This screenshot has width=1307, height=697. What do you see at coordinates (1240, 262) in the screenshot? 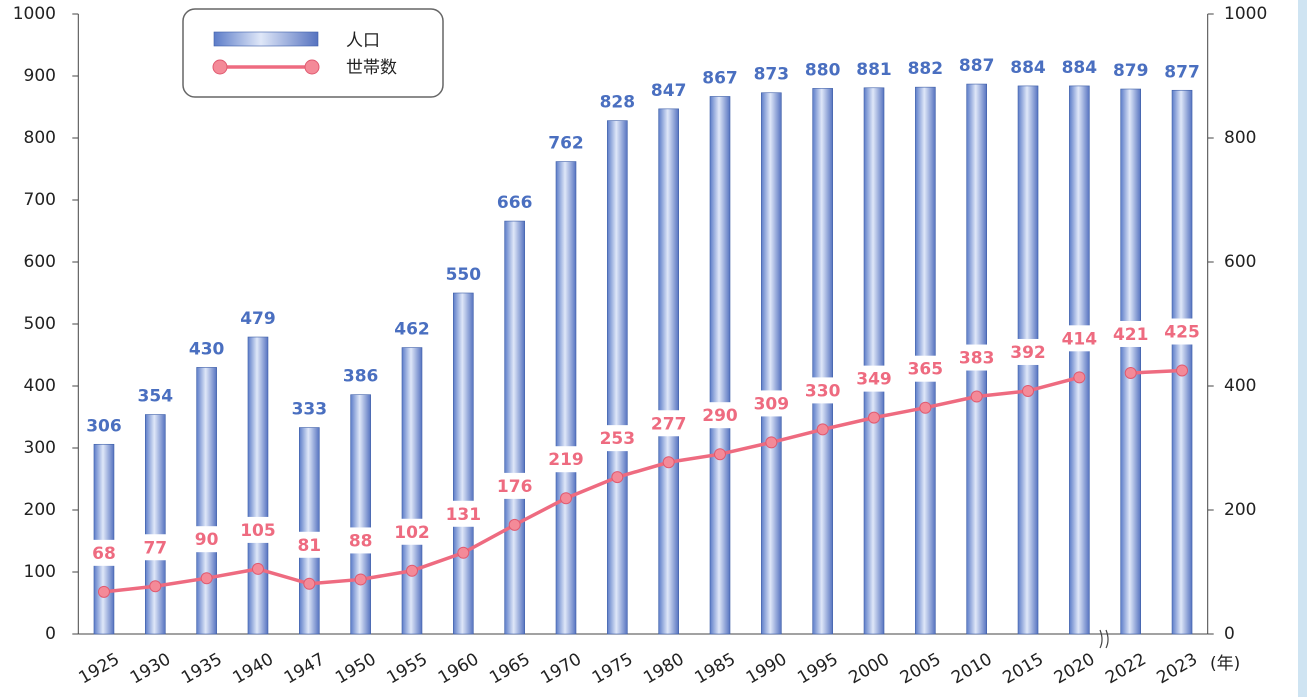
I see `y2-tick-label: 600` at bounding box center [1240, 262].